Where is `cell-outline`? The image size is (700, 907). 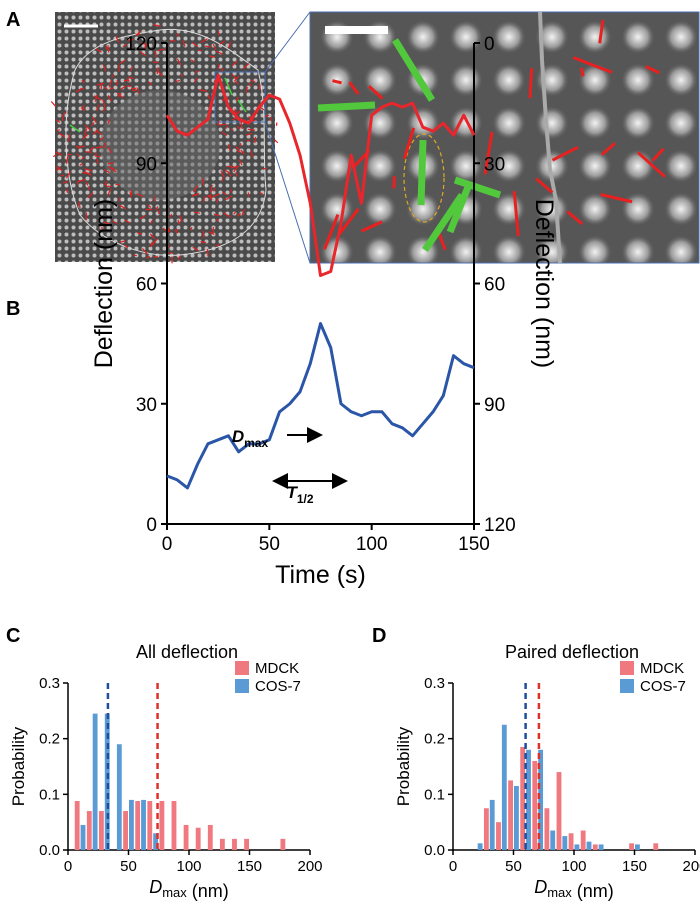
cell-outline is located at coordinates (166, 142).